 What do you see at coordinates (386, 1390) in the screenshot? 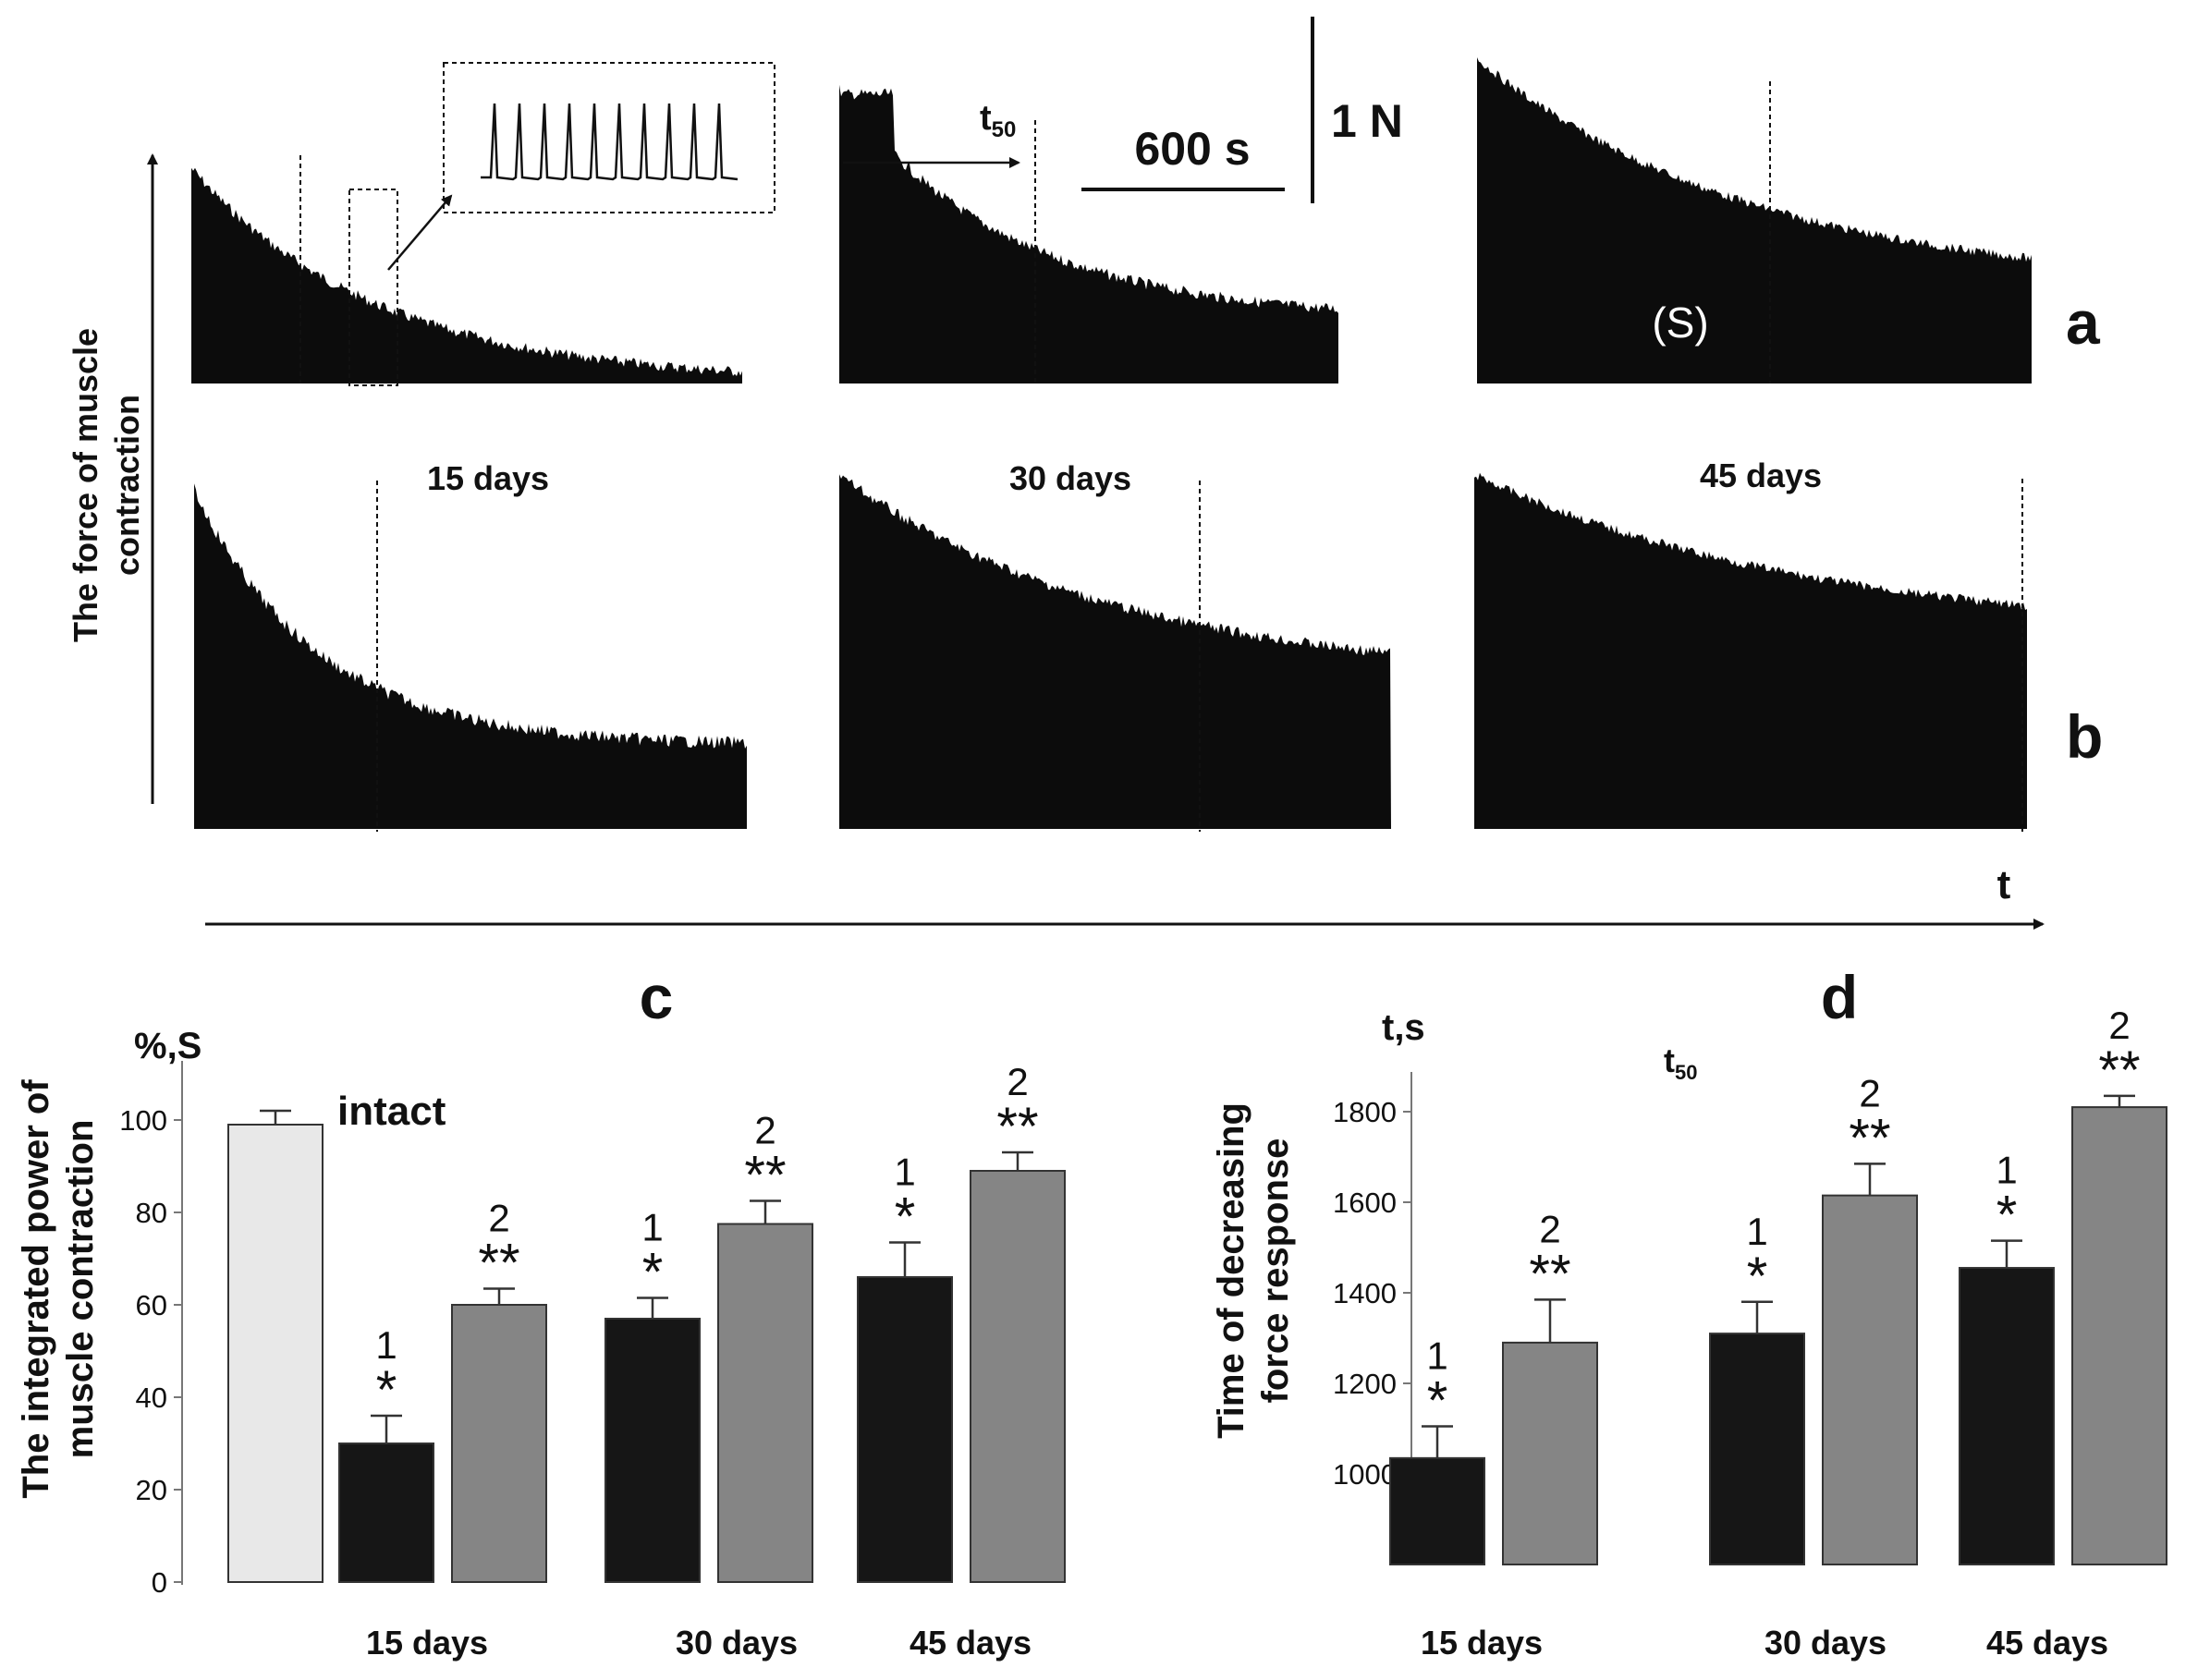
I see `chart-c-bar-series1-0-significance-mark: *` at bounding box center [386, 1390].